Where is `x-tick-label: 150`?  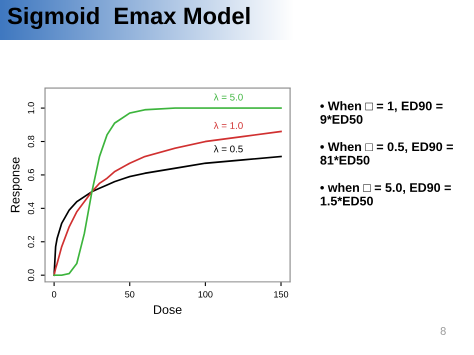
x-tick-label: 150 is located at coordinates (281, 294).